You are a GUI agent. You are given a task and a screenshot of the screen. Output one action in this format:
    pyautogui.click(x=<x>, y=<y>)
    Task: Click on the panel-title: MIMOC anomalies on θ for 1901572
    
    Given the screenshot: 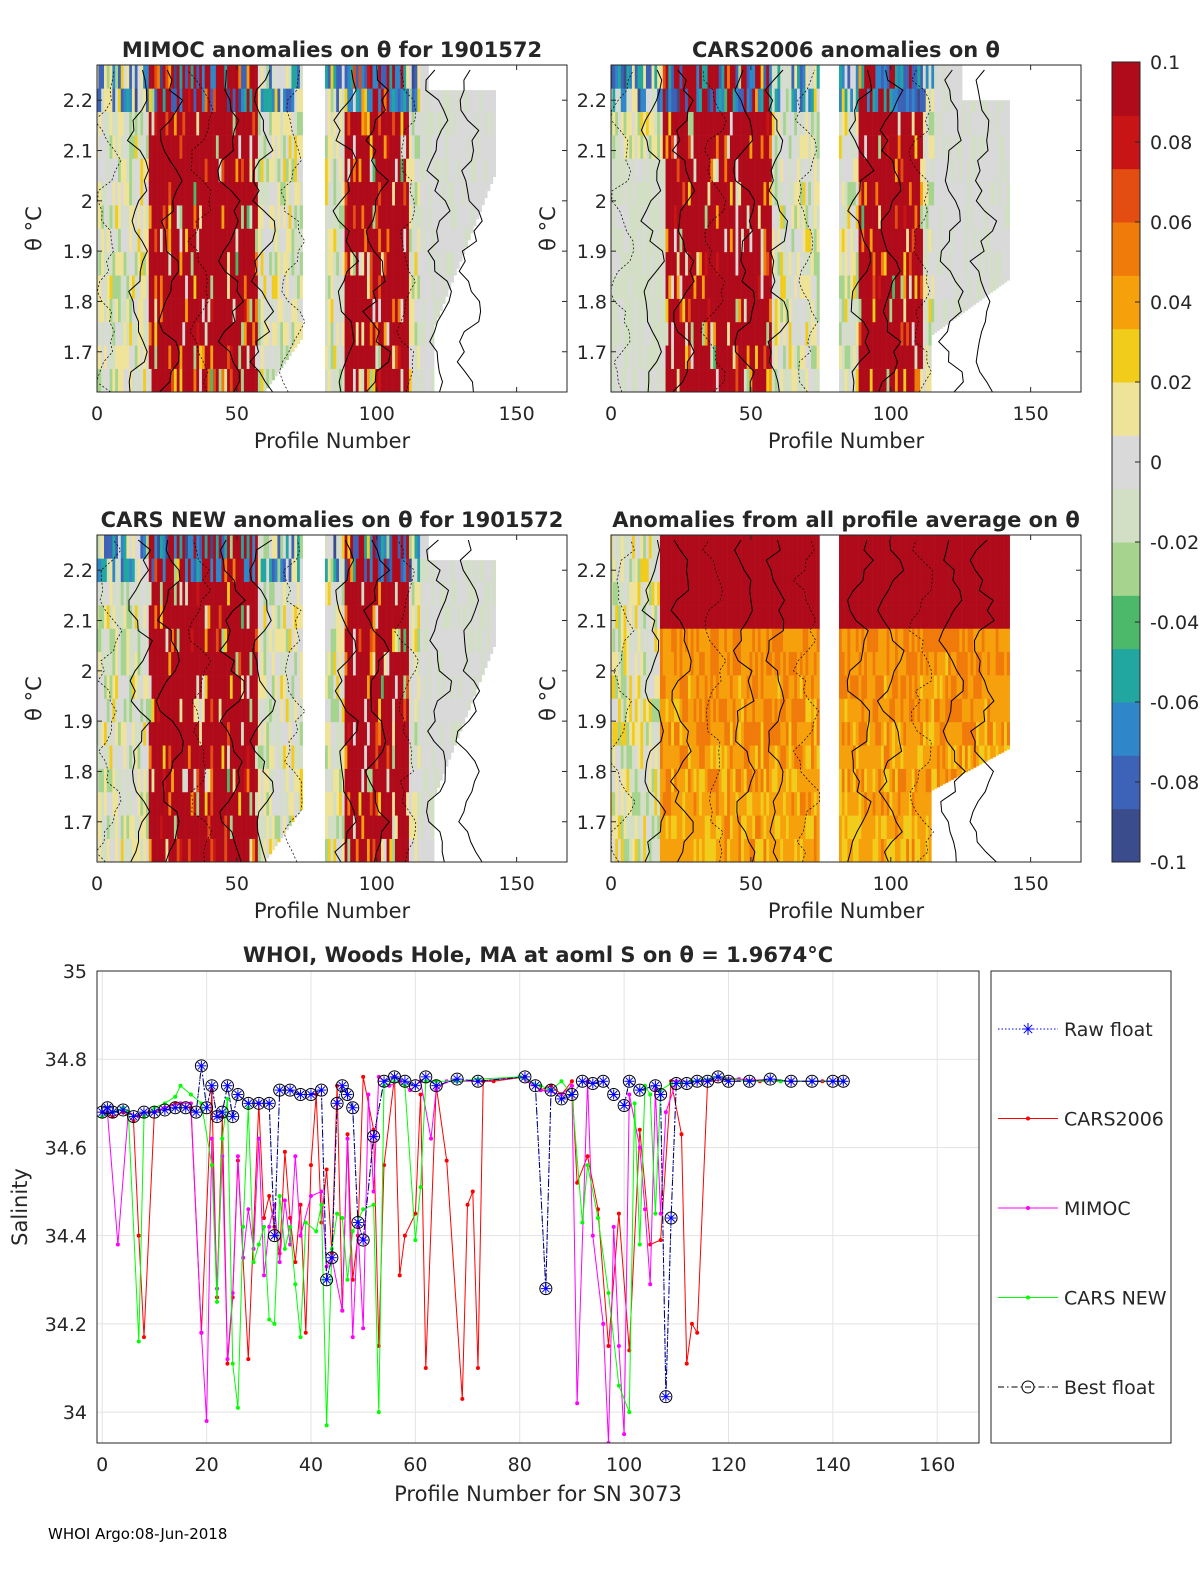 What is the action you would take?
    pyautogui.click(x=332, y=50)
    